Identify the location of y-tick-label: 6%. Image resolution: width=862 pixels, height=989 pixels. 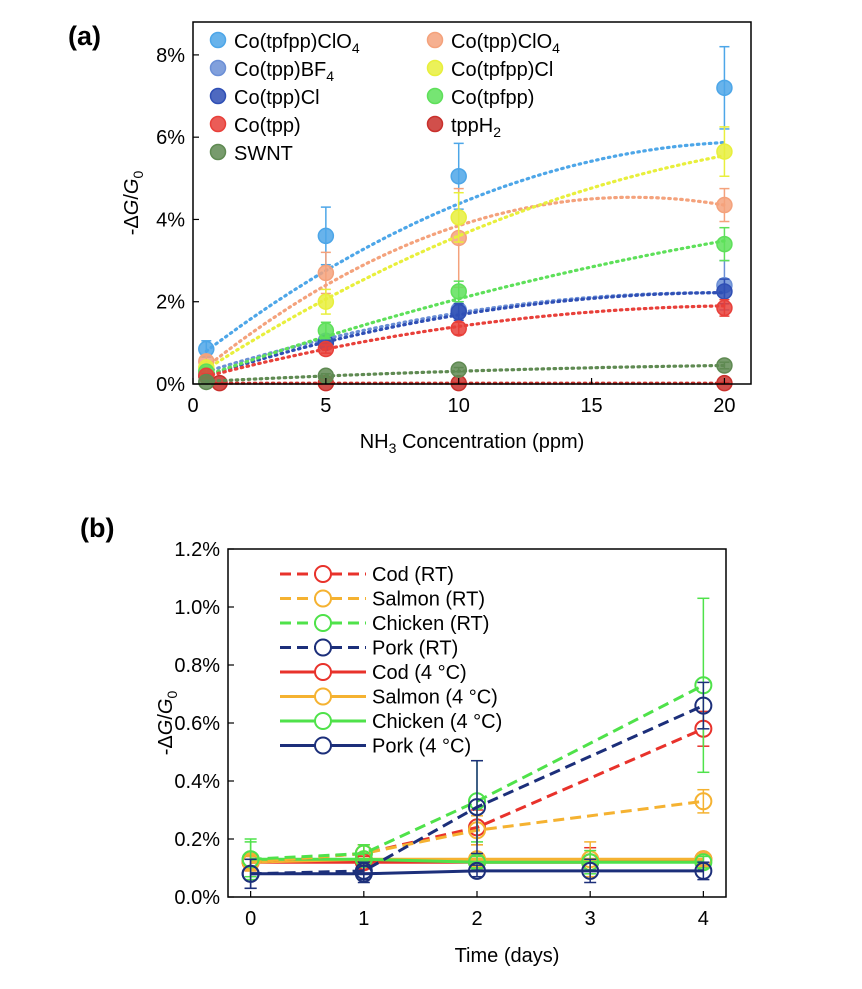
(170, 138).